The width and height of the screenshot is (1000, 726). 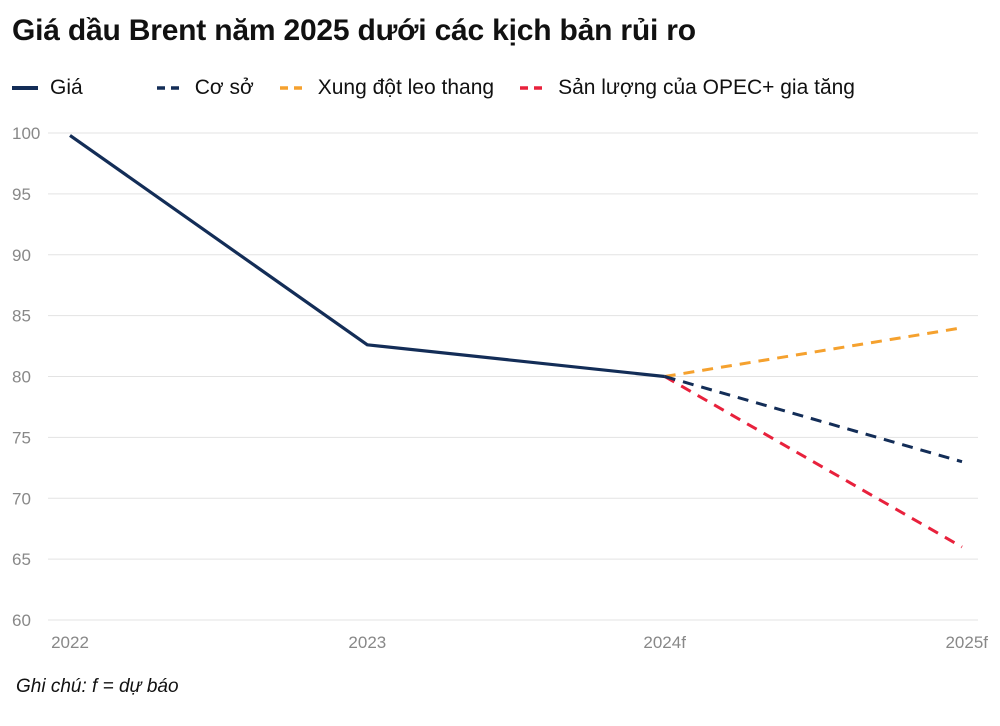 What do you see at coordinates (21, 194) in the screenshot?
I see `y-tick-label: 95` at bounding box center [21, 194].